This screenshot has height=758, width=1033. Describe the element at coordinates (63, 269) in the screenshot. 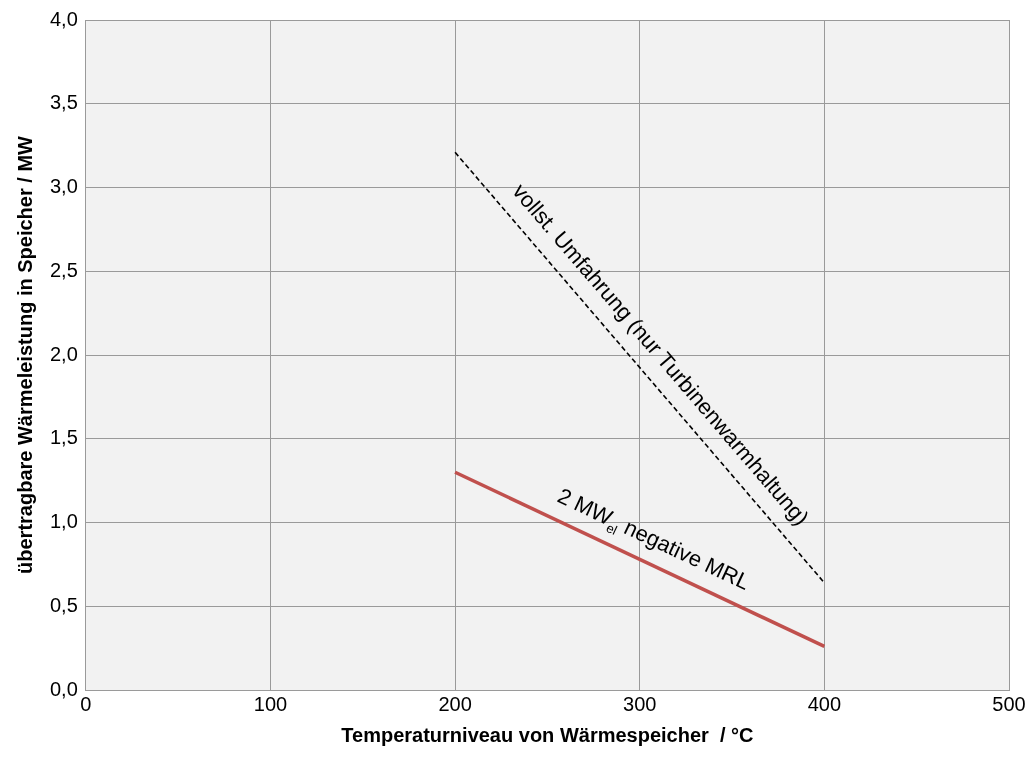

I see `y-tick-label: 2,5` at that location.